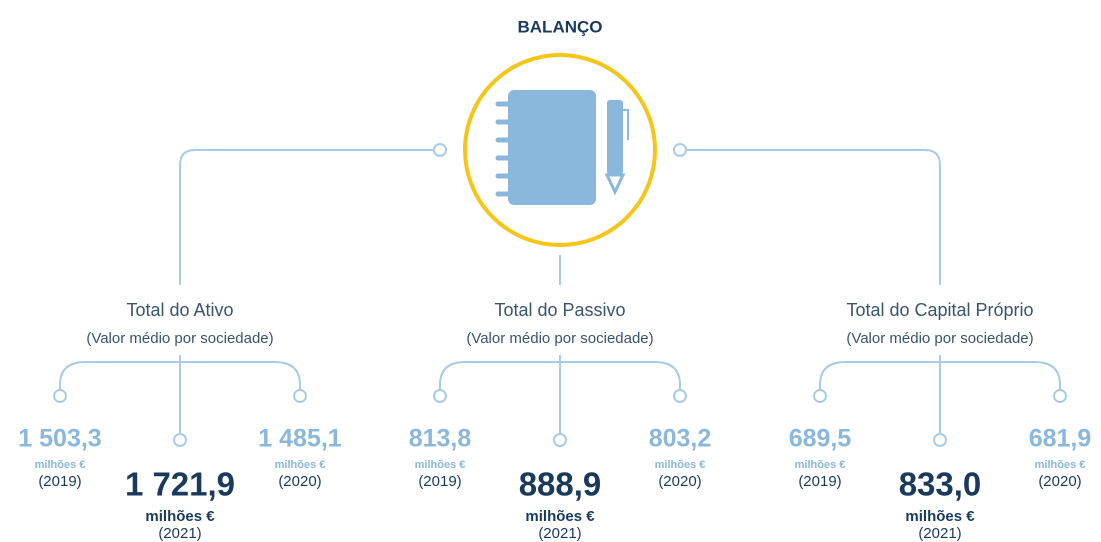 The width and height of the screenshot is (1101, 542). I want to click on group-label: Total do Passivo, so click(559, 310).